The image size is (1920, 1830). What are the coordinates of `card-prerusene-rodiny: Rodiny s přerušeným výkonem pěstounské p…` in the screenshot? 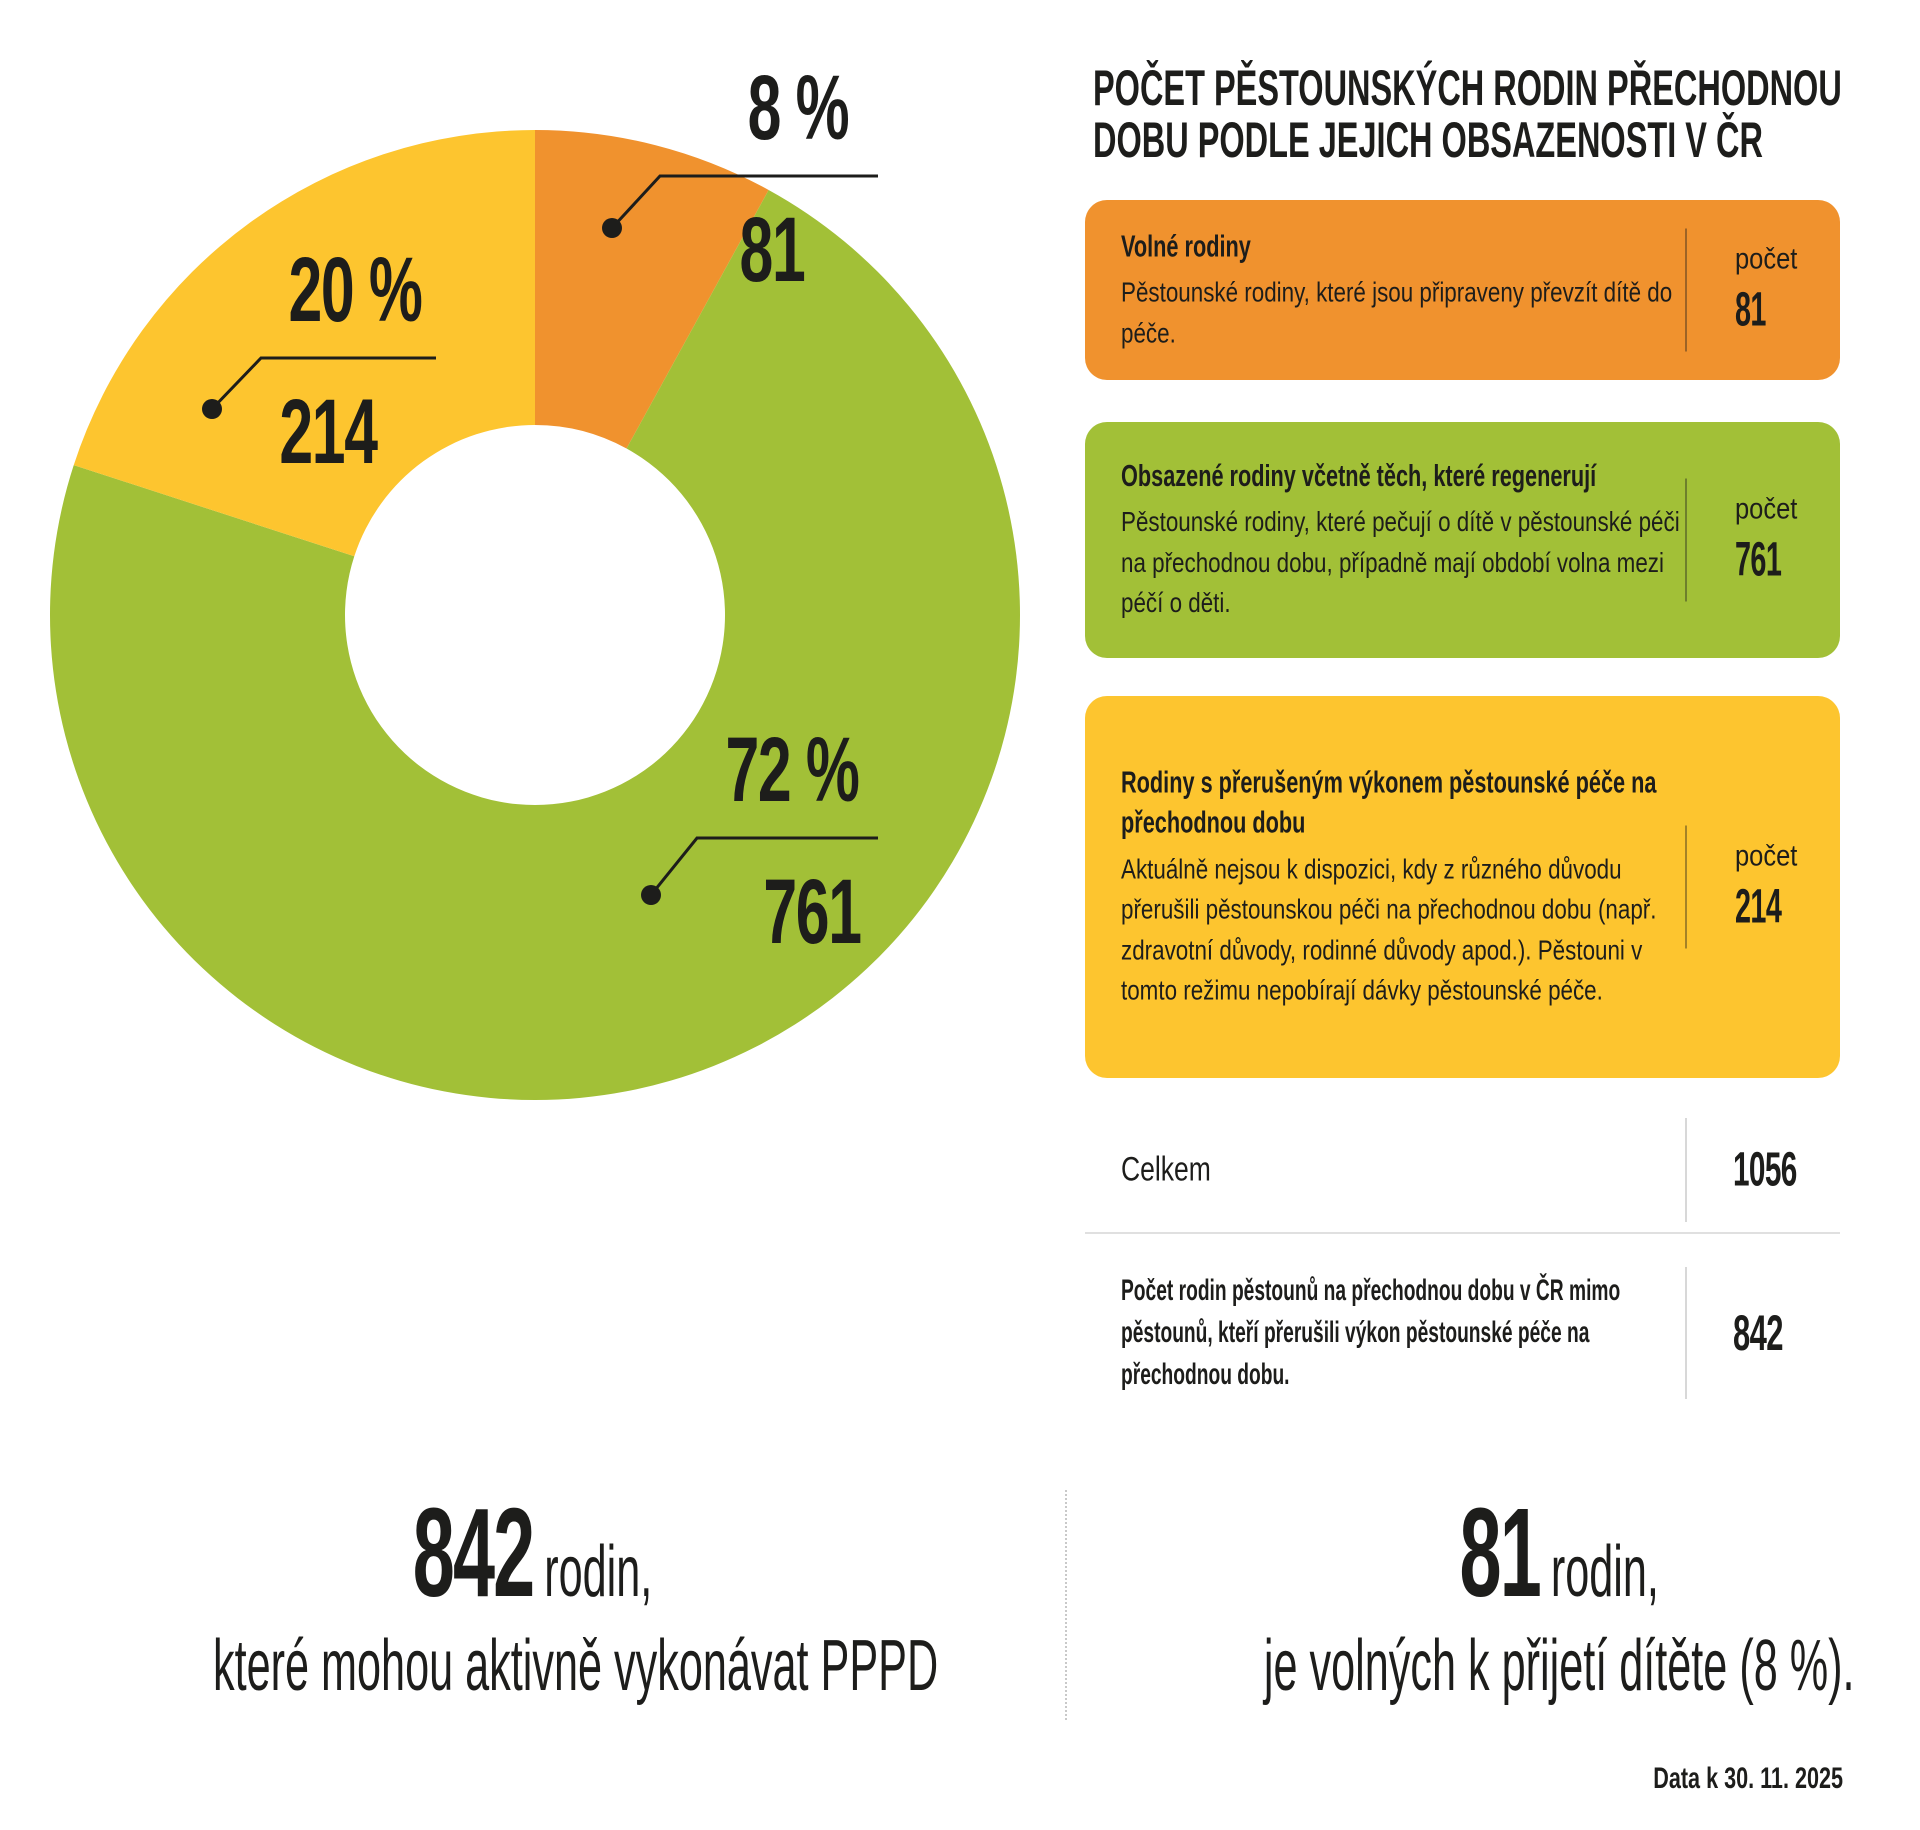 It's located at (1462, 887).